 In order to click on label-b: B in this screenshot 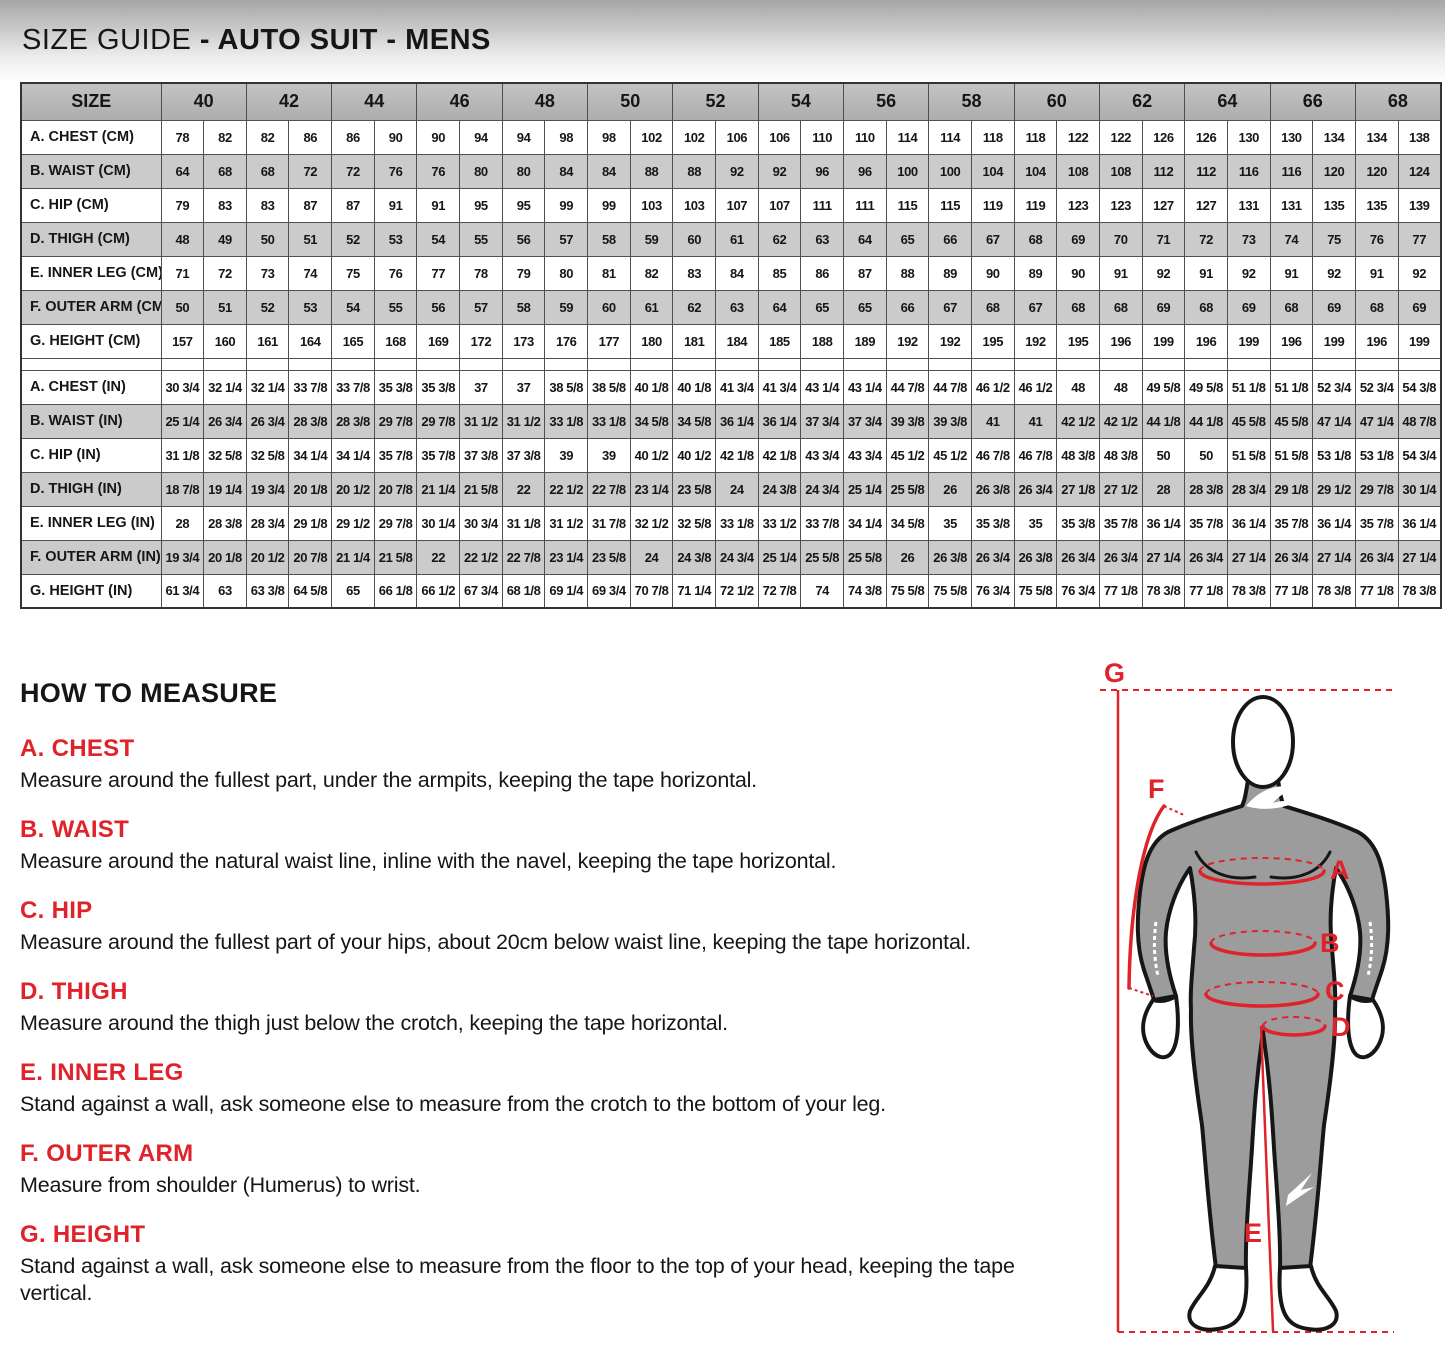, I will do `click(1330, 943)`.